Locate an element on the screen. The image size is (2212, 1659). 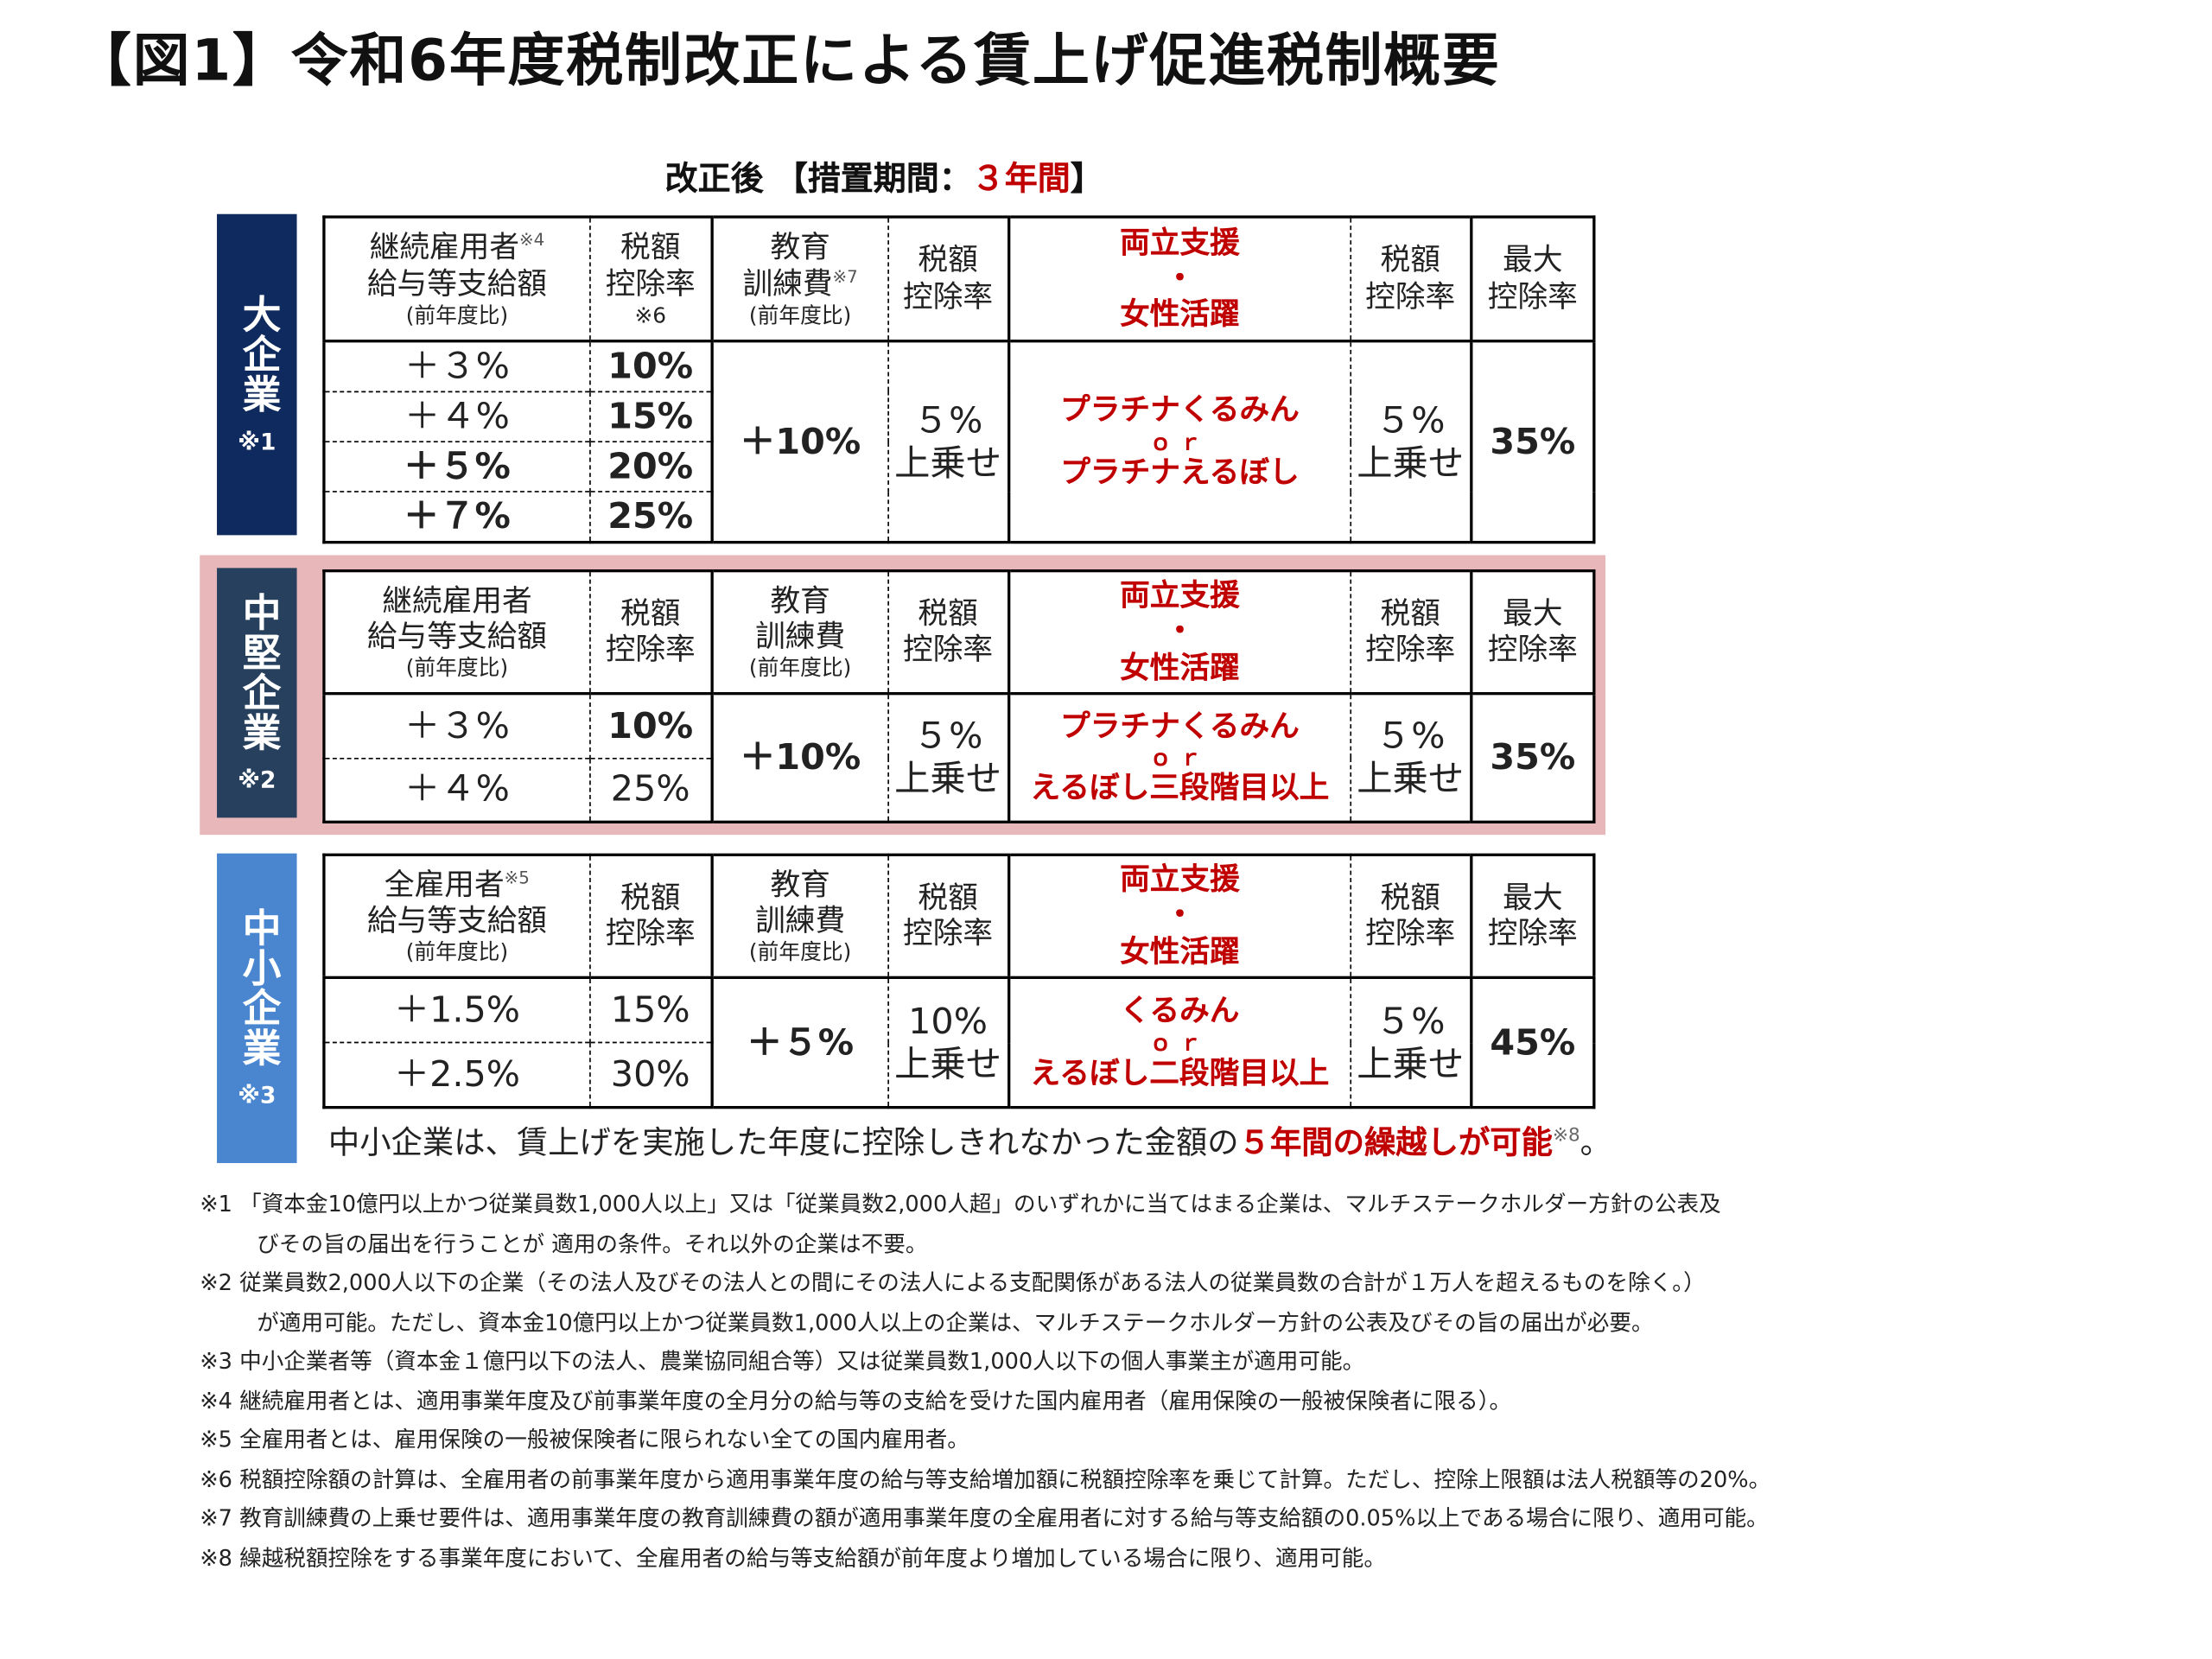
header-line: 訓練費 is located at coordinates (800, 638).